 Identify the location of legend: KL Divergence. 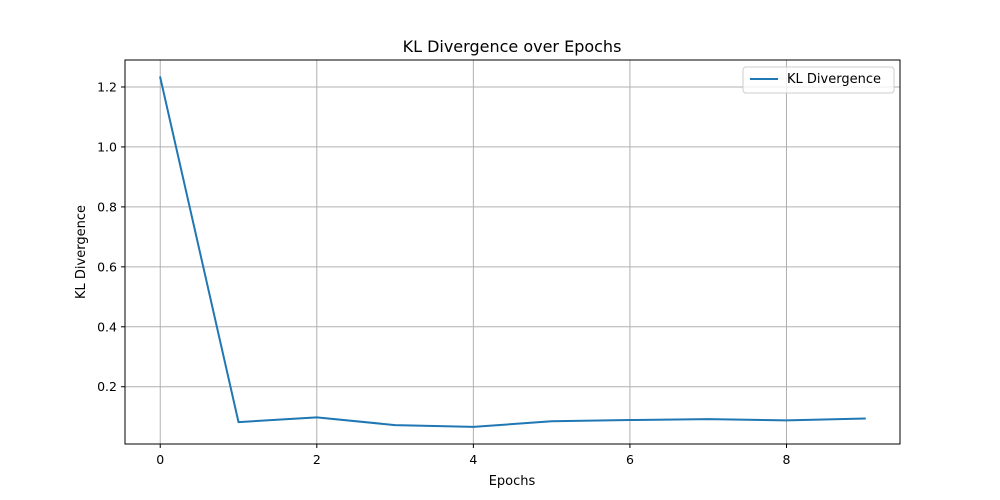
(818, 80).